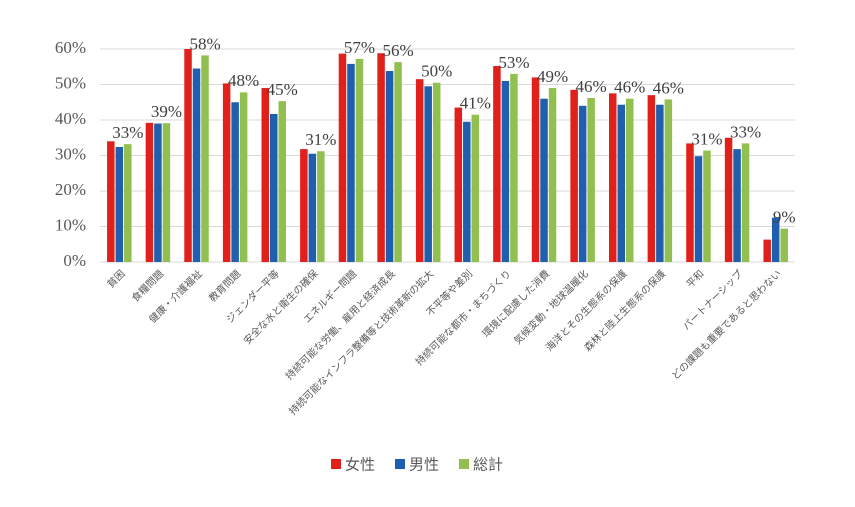 The height and width of the screenshot is (507, 855). Describe the element at coordinates (359, 47) in the screenshot. I see `data-label: 57%` at that location.